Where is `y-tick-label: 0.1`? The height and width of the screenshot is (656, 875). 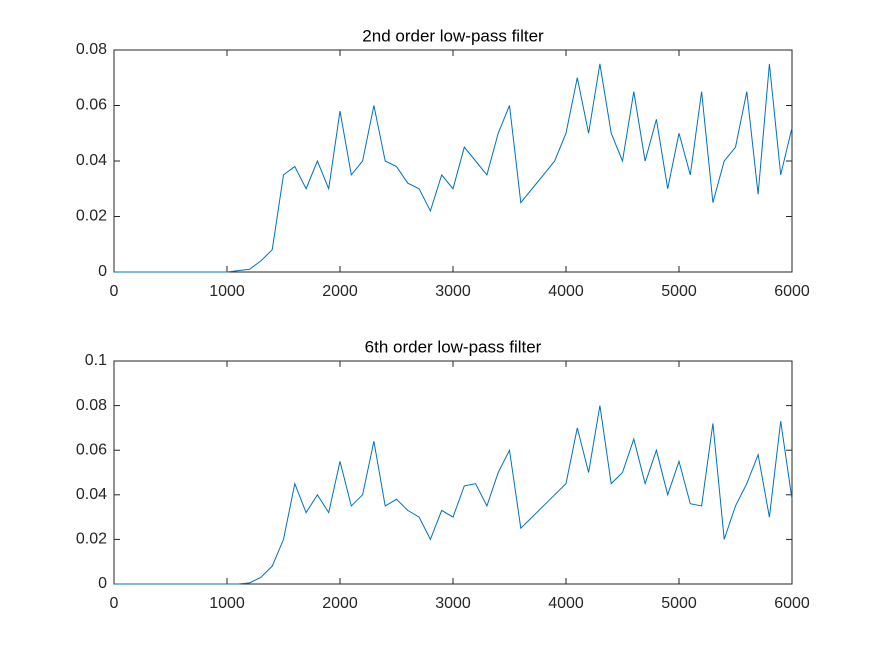 y-tick-label: 0.1 is located at coordinates (96, 360).